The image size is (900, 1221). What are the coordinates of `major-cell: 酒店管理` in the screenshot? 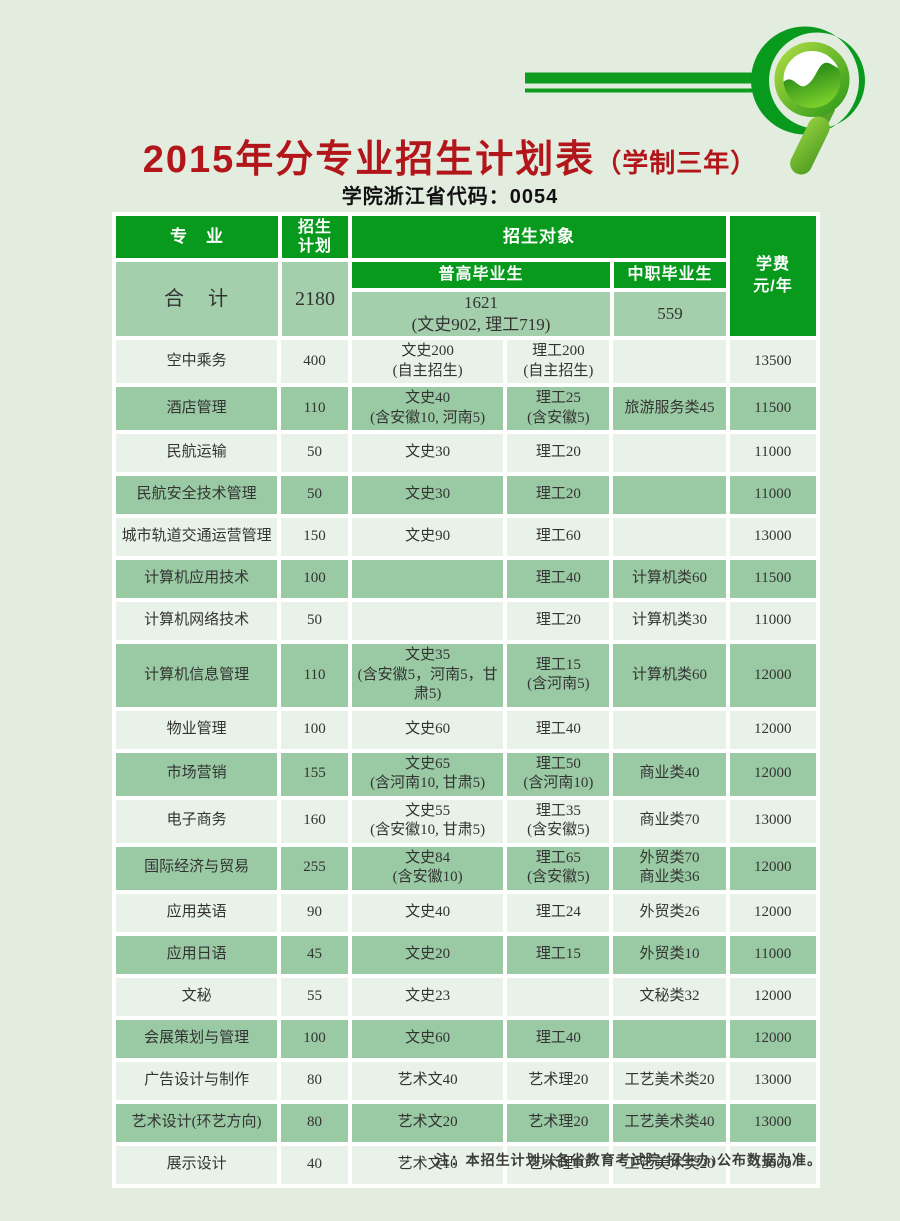 It's located at (197, 408).